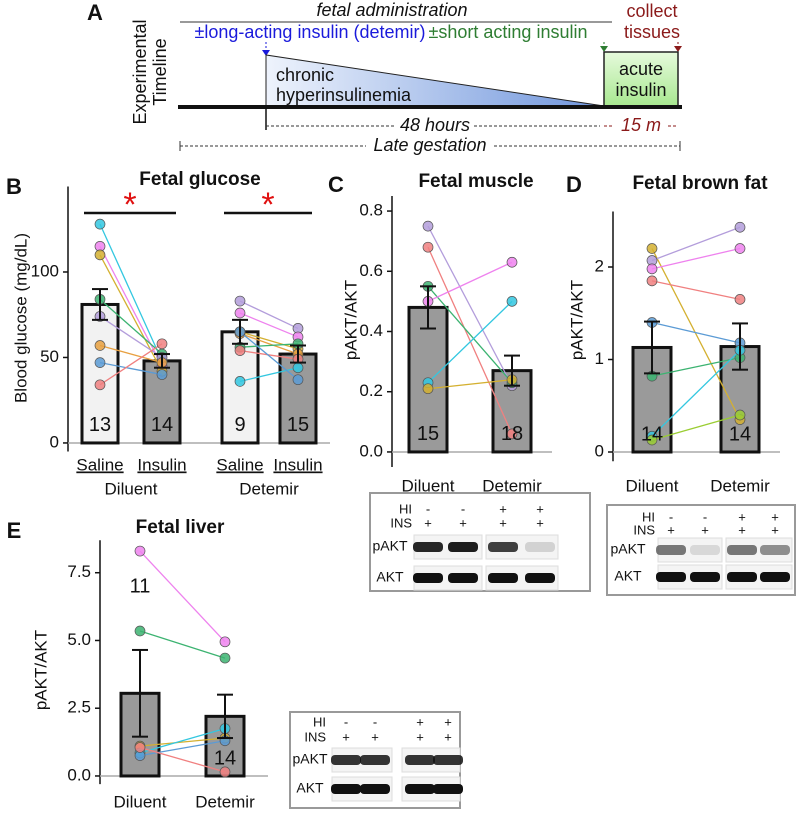 The image size is (800, 816). Describe the element at coordinates (79, 774) in the screenshot. I see `y-tick-label: 0.0` at that location.